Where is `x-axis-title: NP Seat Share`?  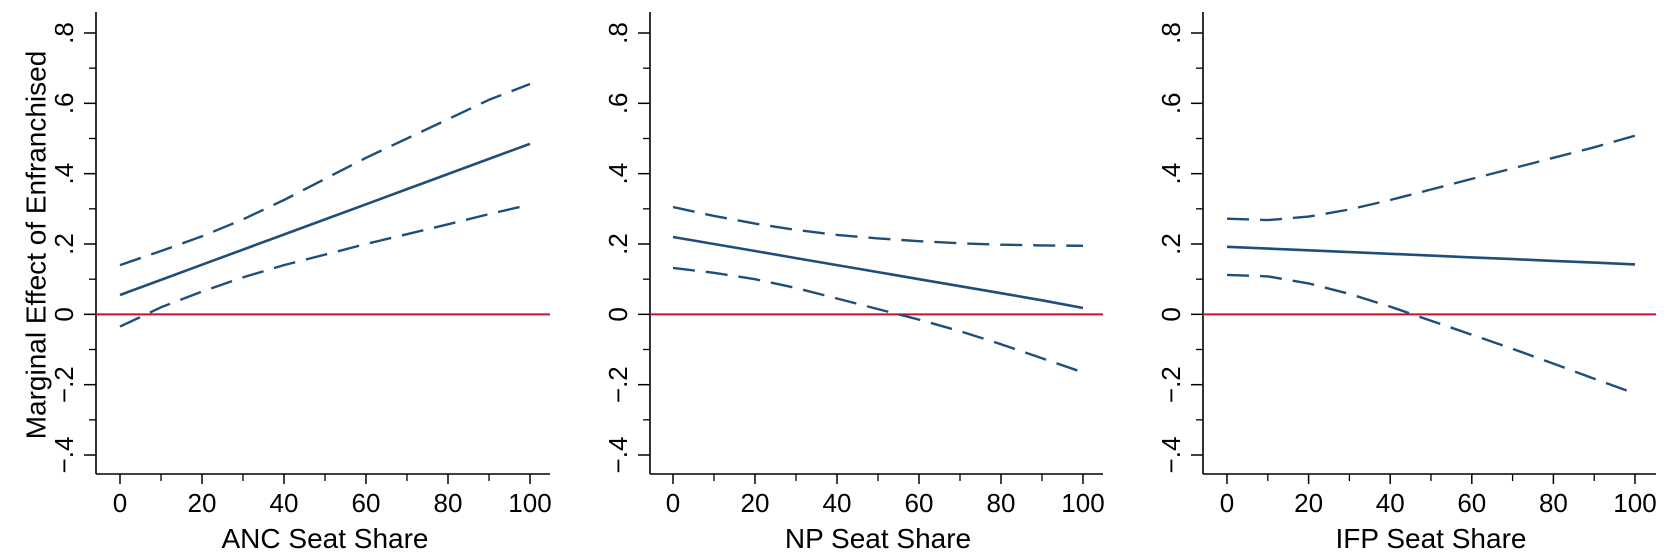
x-axis-title: NP Seat Share is located at coordinates (878, 538).